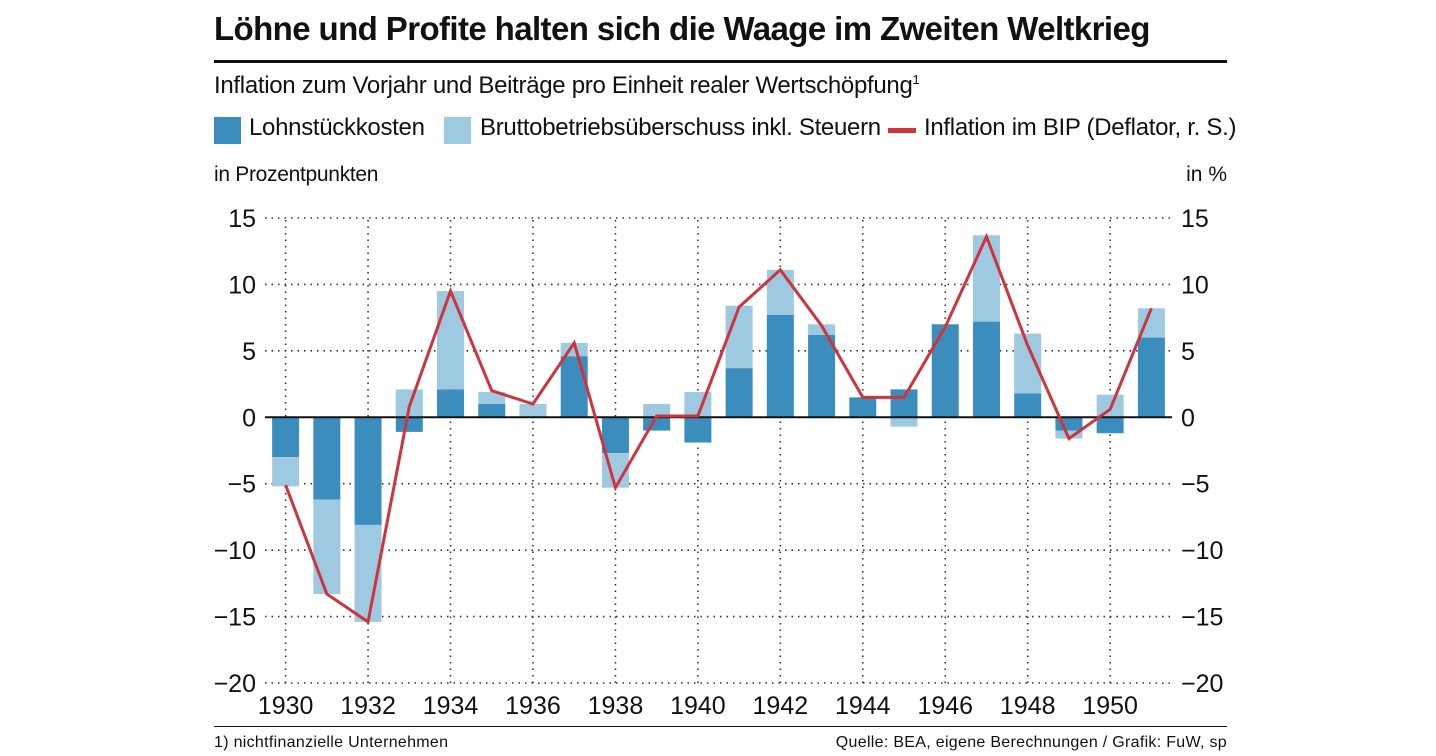 The width and height of the screenshot is (1436, 756). What do you see at coordinates (616, 706) in the screenshot?
I see `x-tick-label: 1938` at bounding box center [616, 706].